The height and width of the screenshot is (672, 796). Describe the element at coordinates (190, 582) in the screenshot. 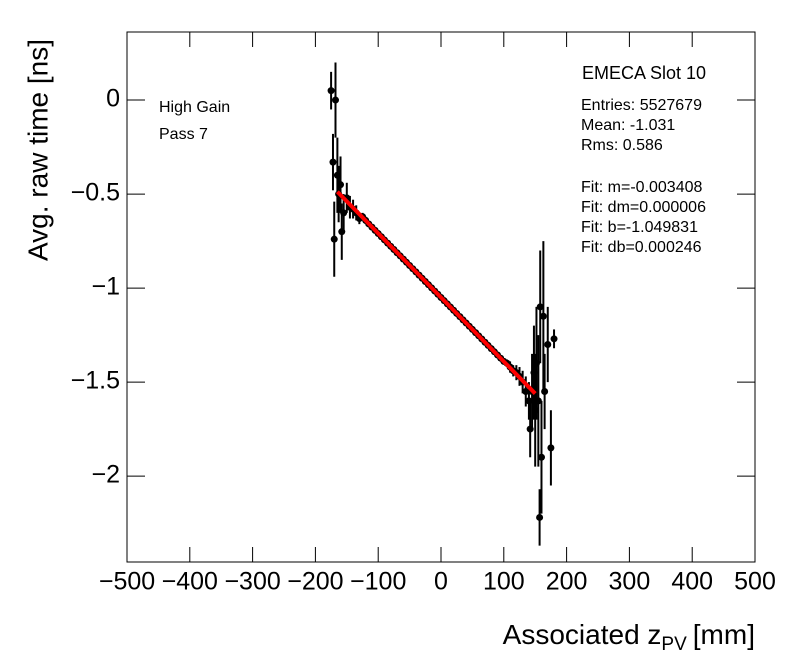

I see `x-tick-label: −400` at that location.